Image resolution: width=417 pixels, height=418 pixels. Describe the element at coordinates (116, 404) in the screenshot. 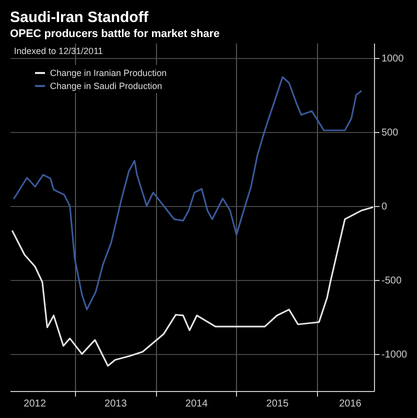

I see `x-tick-label: 2013` at that location.